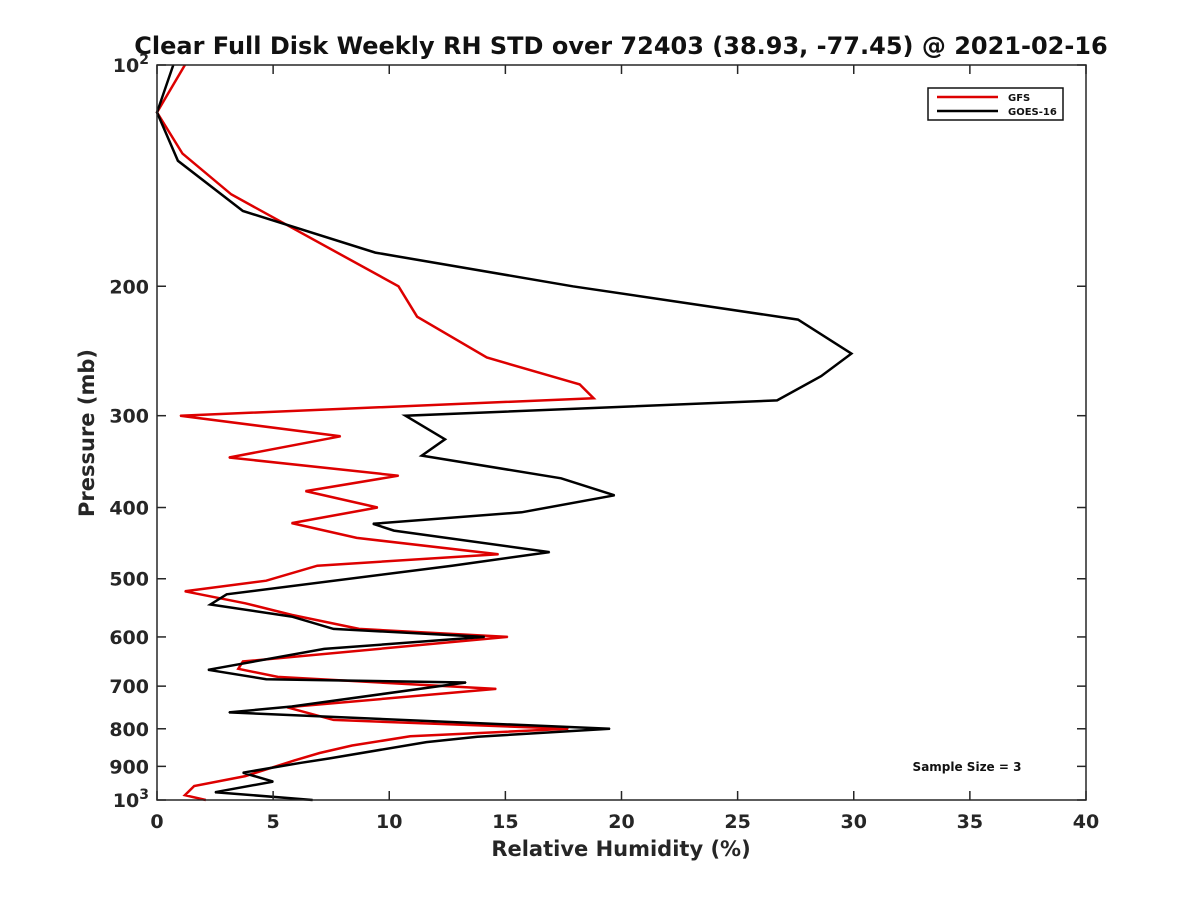 The image size is (1200, 900). What do you see at coordinates (129, 417) in the screenshot?
I see `y-tick-label: 300` at bounding box center [129, 417].